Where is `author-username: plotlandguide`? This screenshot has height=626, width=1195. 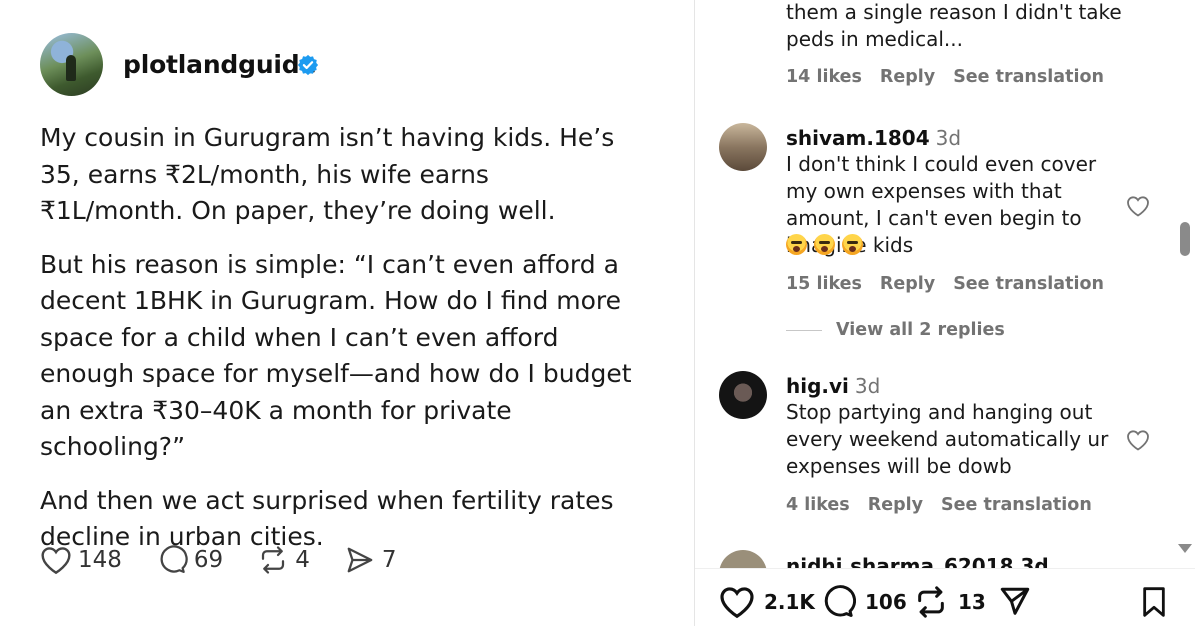
author-username: plotlandguide is located at coordinates (220, 64).